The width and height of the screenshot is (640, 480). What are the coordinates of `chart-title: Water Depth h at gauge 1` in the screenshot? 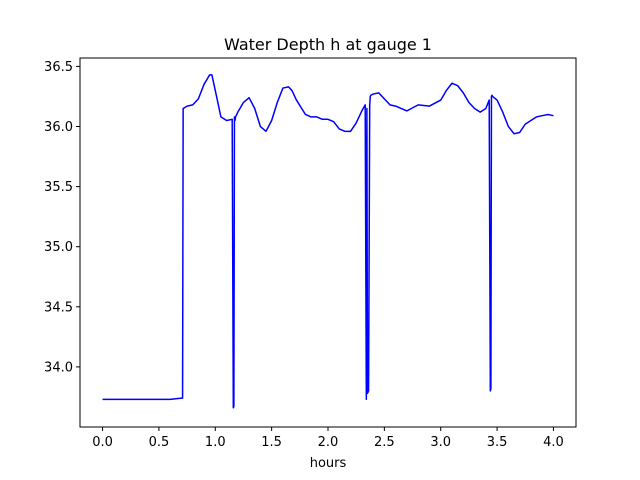 It's located at (328, 44).